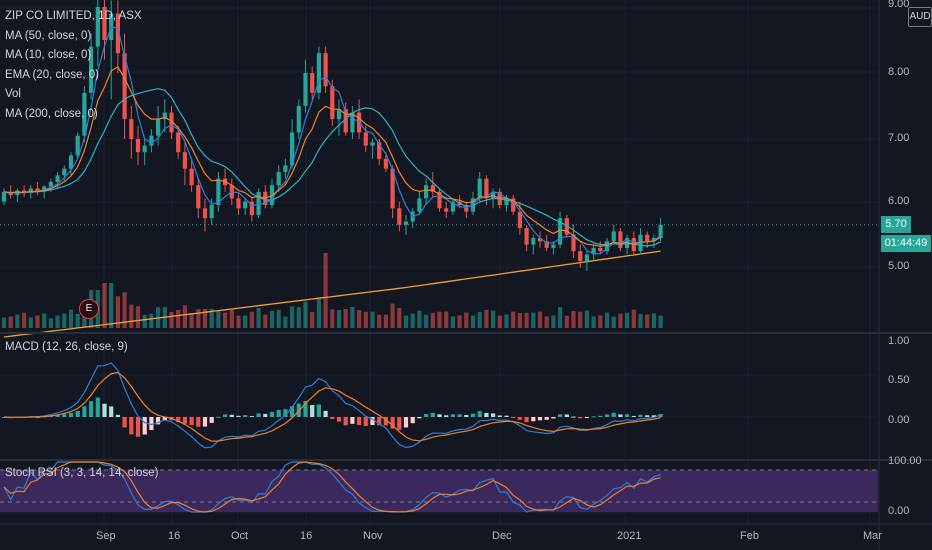  What do you see at coordinates (439, 487) in the screenshot?
I see `stoch-rsi-pane` at bounding box center [439, 487].